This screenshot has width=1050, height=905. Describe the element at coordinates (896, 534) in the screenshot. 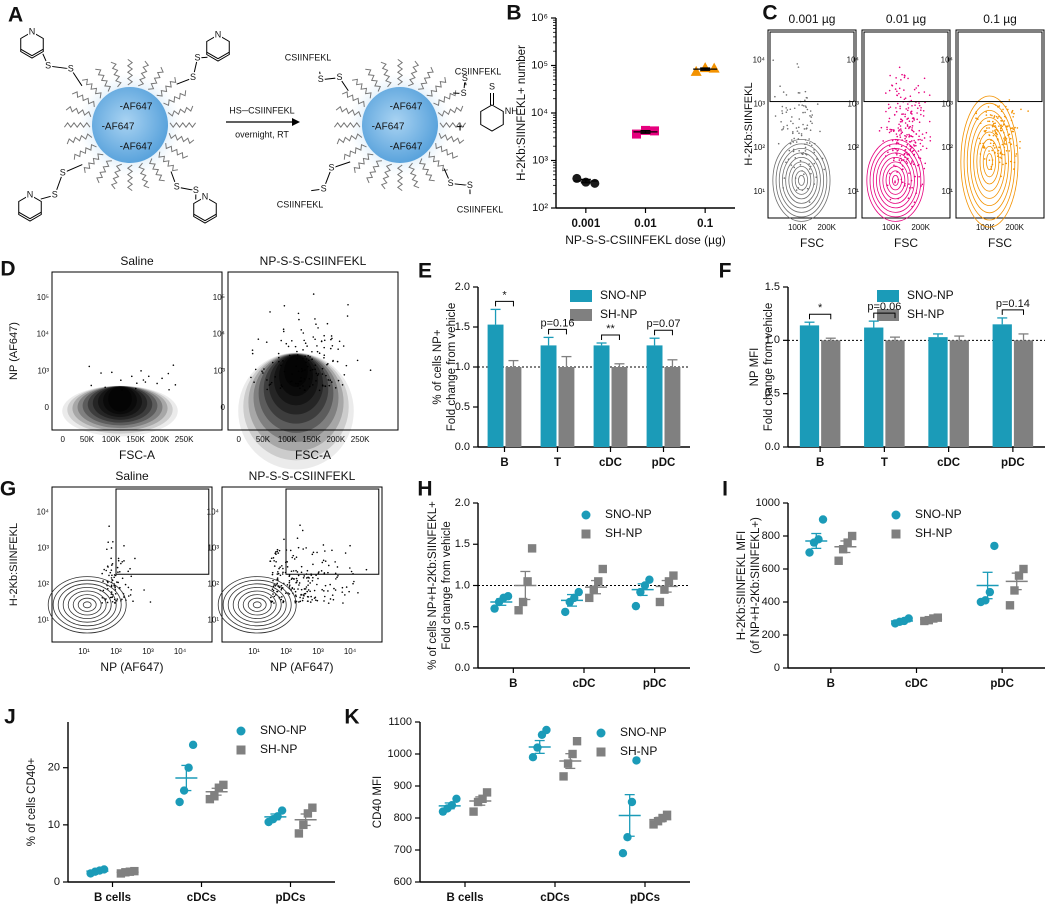

I see `legend-marker` at that location.